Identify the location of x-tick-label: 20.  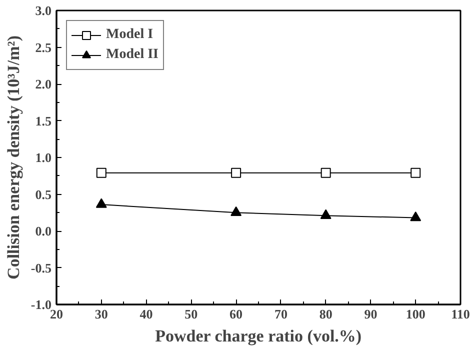
(56, 314).